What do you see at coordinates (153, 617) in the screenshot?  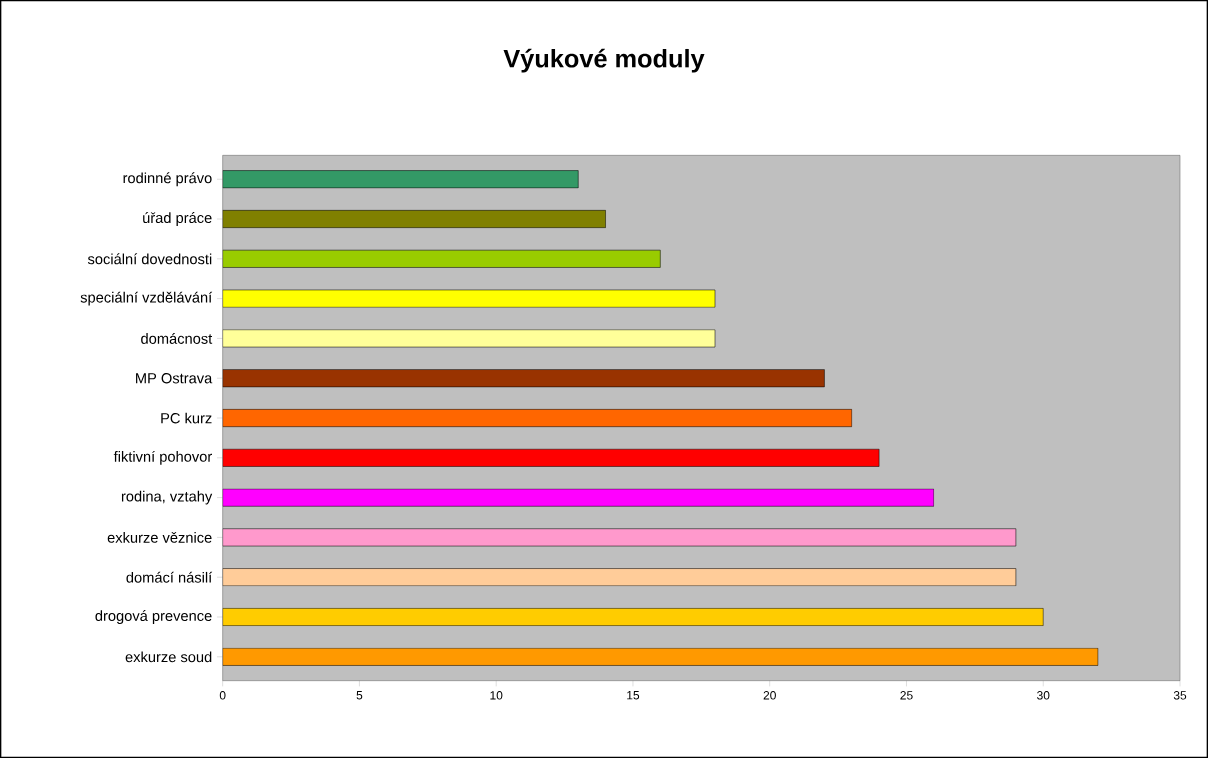 I see `y-tick-label: drogová prevence` at bounding box center [153, 617].